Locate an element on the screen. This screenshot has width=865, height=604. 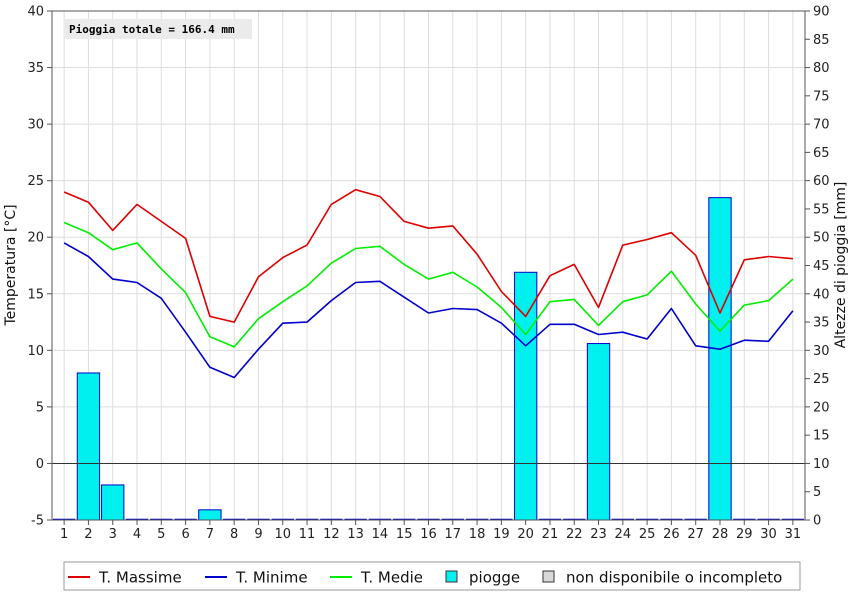
legend-box is located at coordinates (432, 576).